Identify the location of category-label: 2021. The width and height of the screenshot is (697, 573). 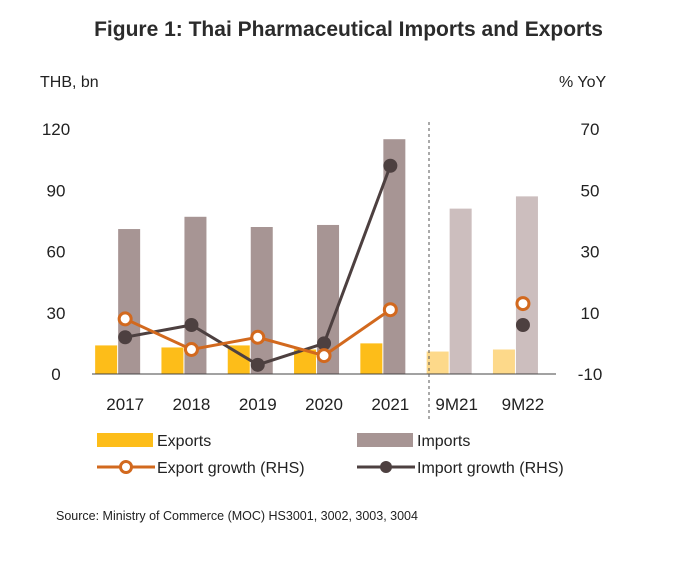
(390, 404).